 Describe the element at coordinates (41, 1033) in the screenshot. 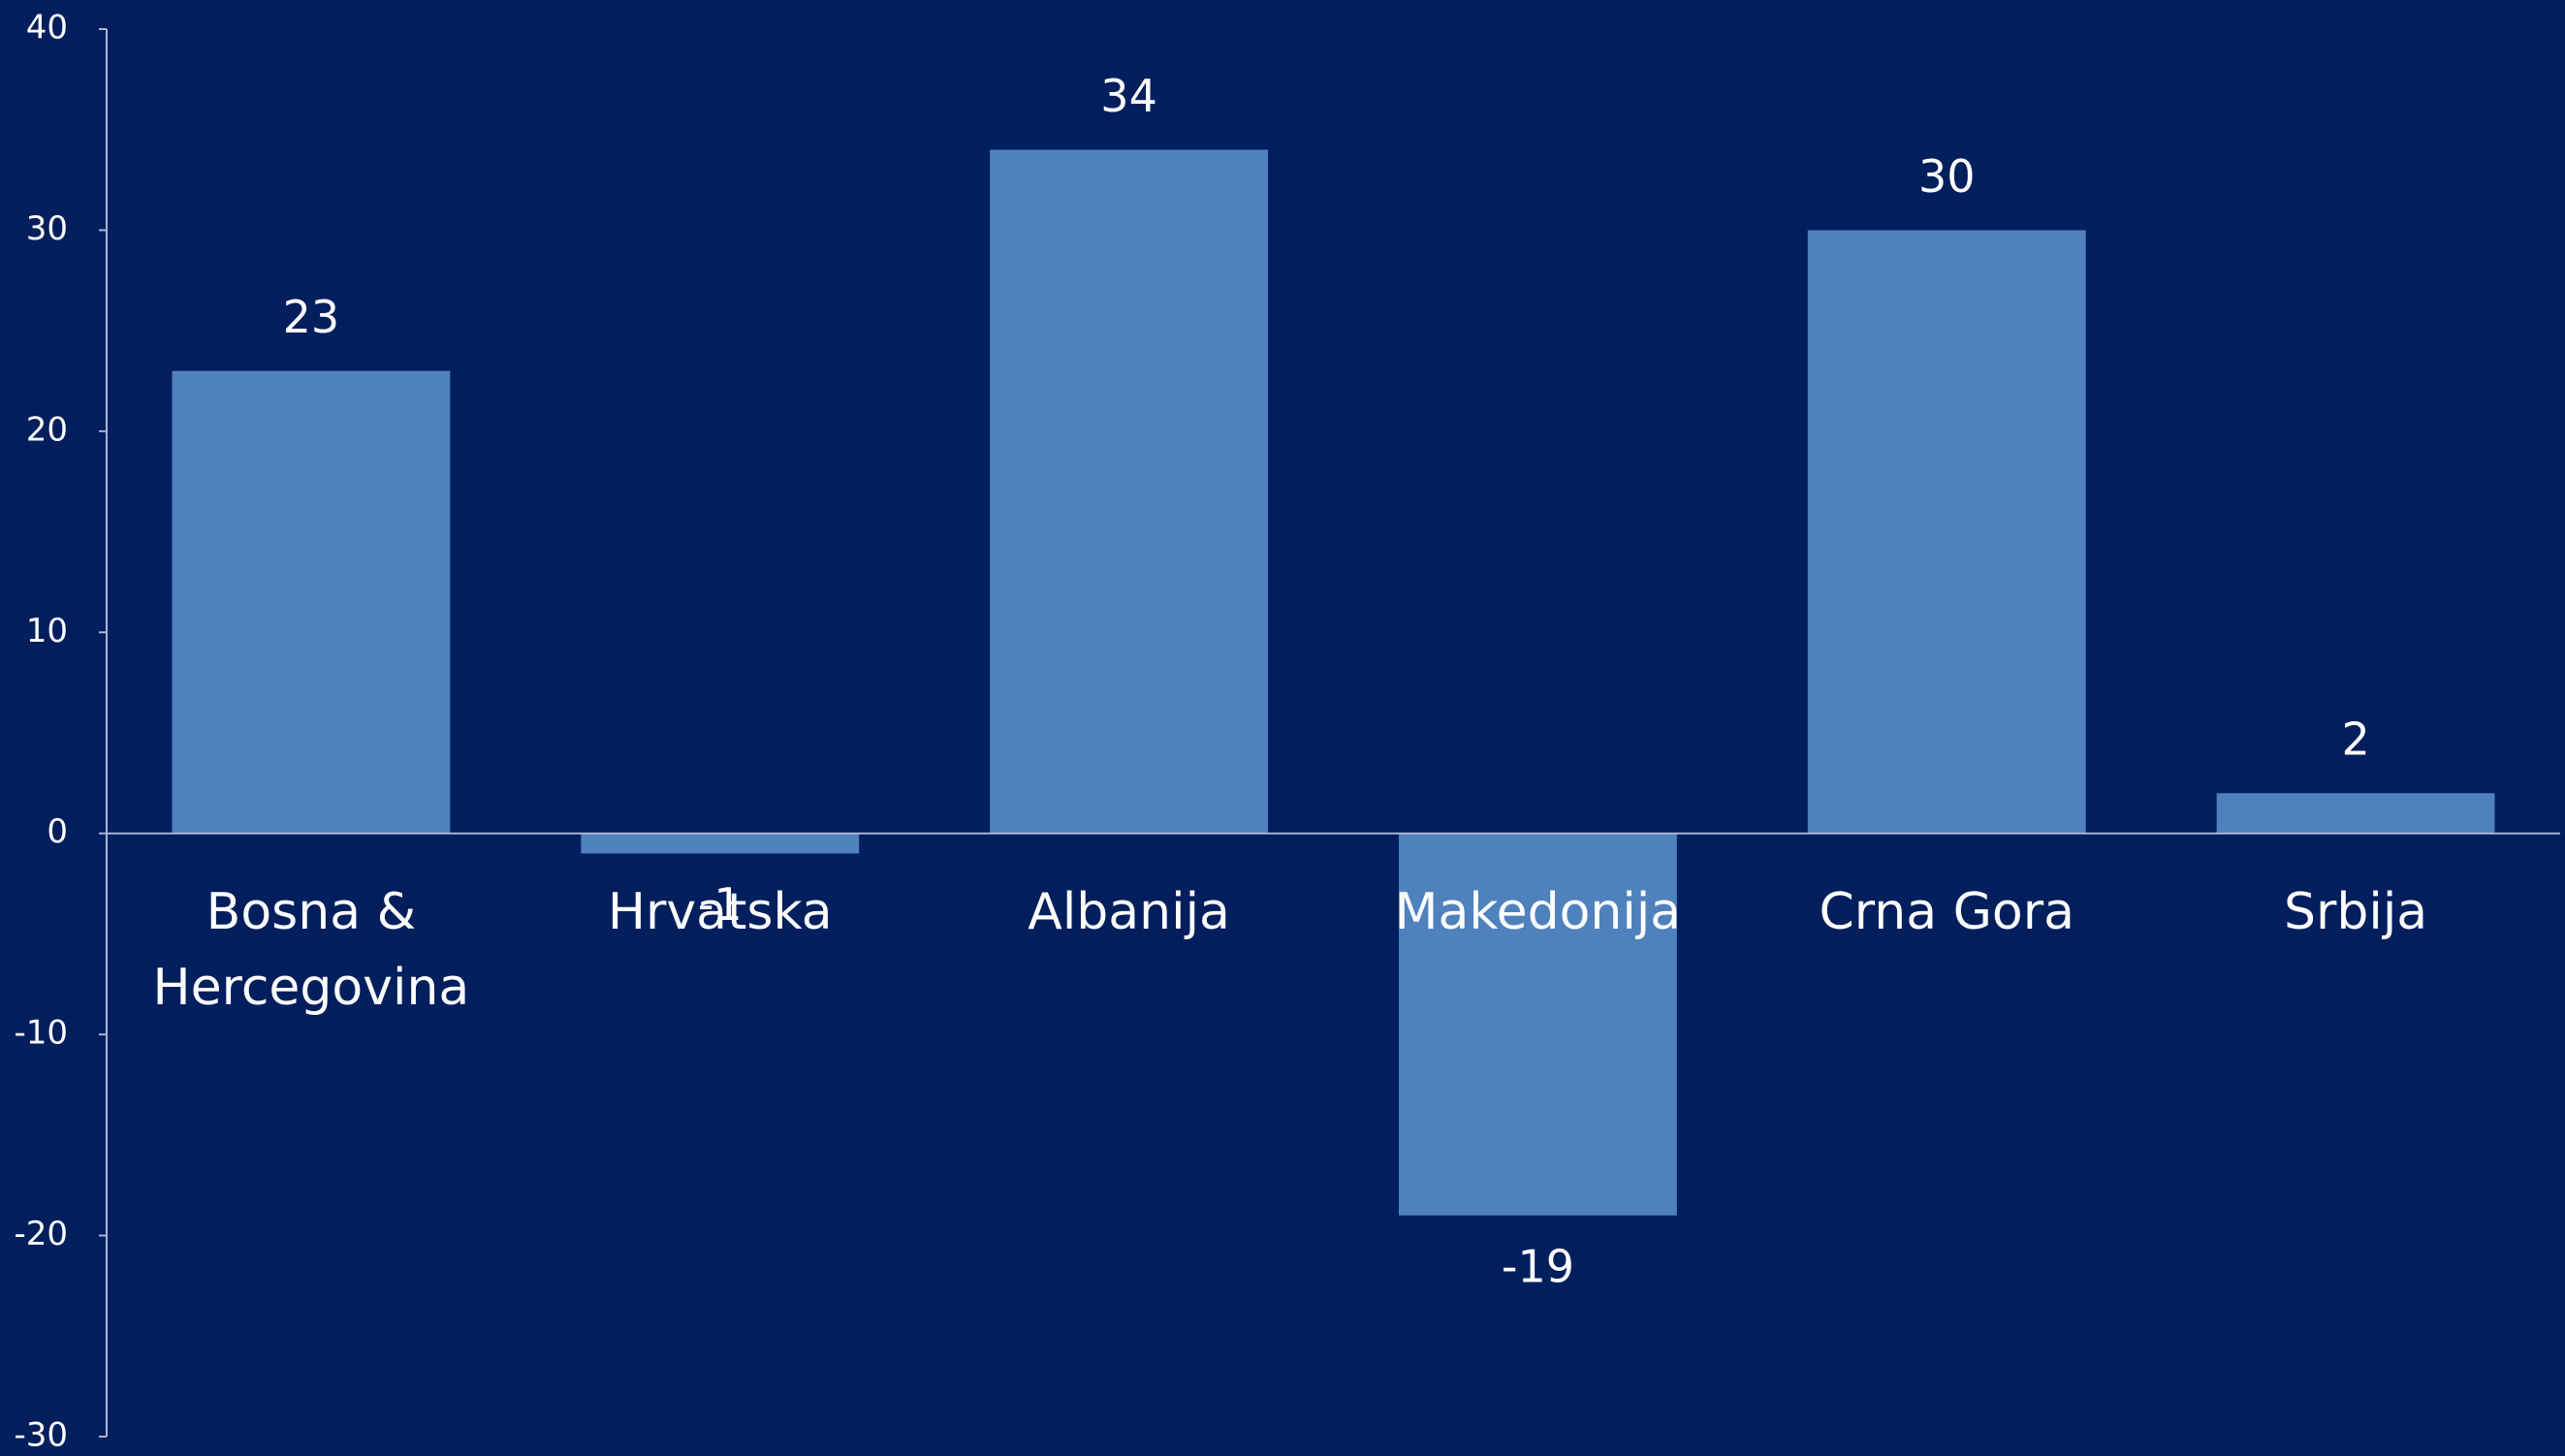

I see `y-tick-label: -10` at that location.